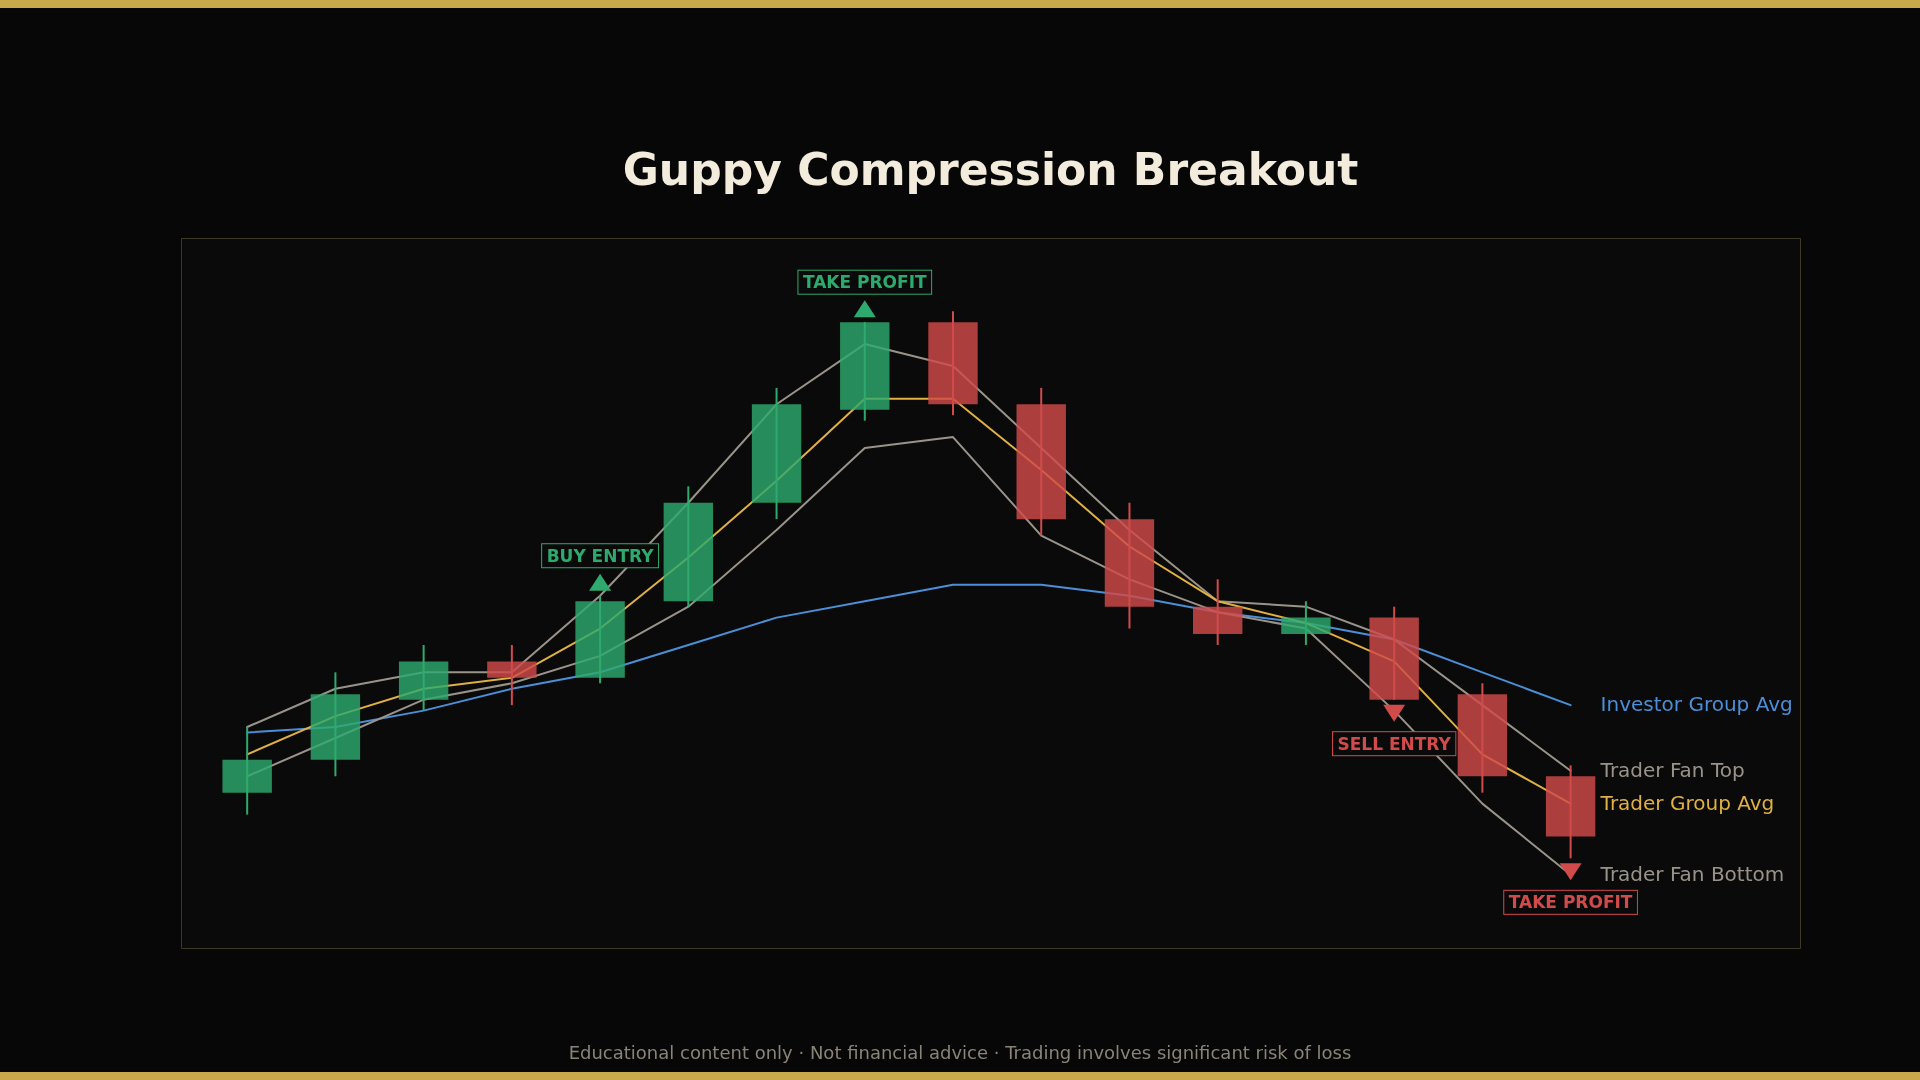  What do you see at coordinates (1692, 873) in the screenshot?
I see `legend-label: Trader Fan Bottom` at bounding box center [1692, 873].